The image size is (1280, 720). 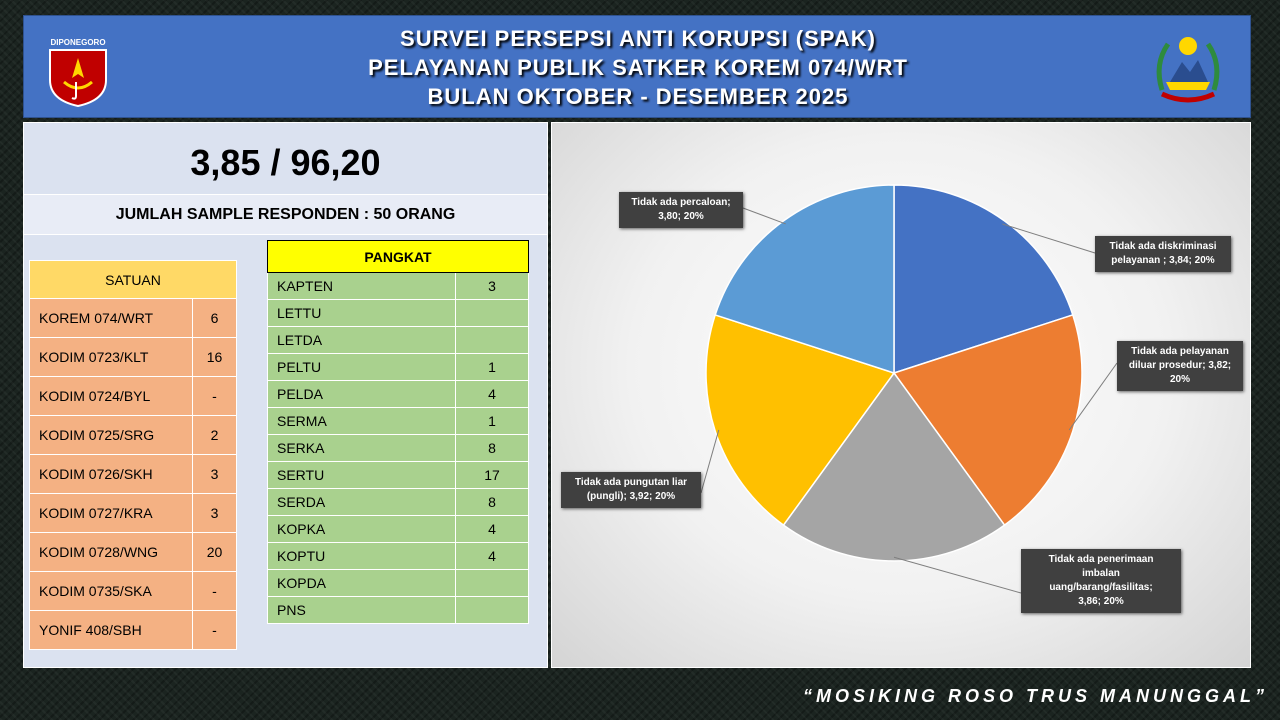 I want to click on slice-label-line: (pungli); 3,92; 20%, so click(x=631, y=496).